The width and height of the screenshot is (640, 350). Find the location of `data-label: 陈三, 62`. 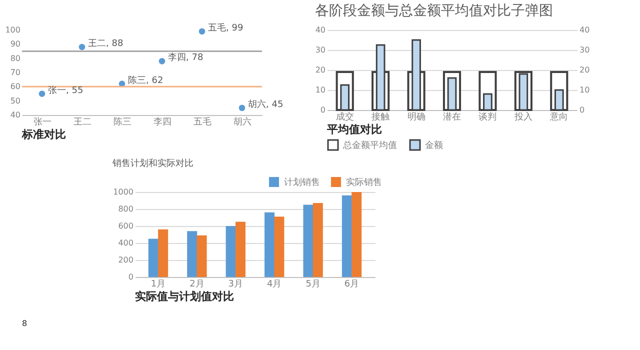

data-label: 陈三, 62 is located at coordinates (146, 80).